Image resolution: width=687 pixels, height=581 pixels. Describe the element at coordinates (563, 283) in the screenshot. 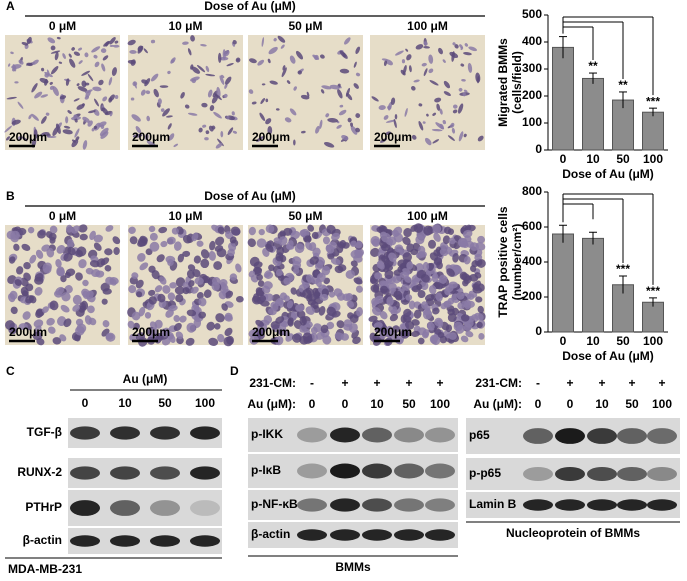

I see `bar` at that location.